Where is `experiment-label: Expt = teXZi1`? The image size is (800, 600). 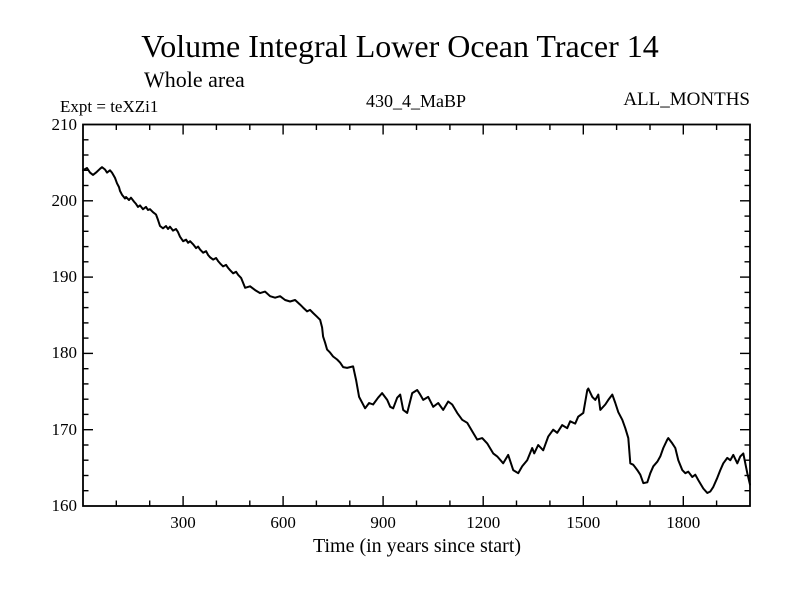 experiment-label: Expt = teXZi1 is located at coordinates (109, 106).